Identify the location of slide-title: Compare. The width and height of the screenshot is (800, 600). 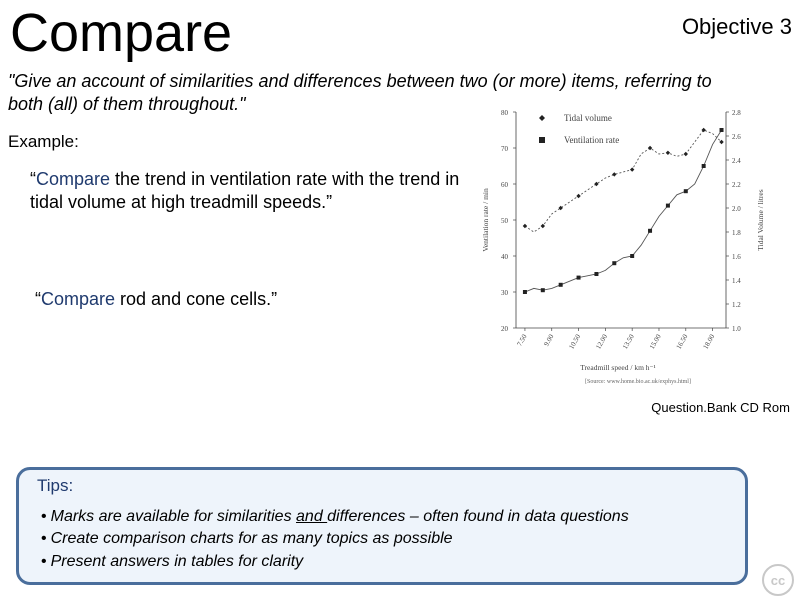
(121, 33).